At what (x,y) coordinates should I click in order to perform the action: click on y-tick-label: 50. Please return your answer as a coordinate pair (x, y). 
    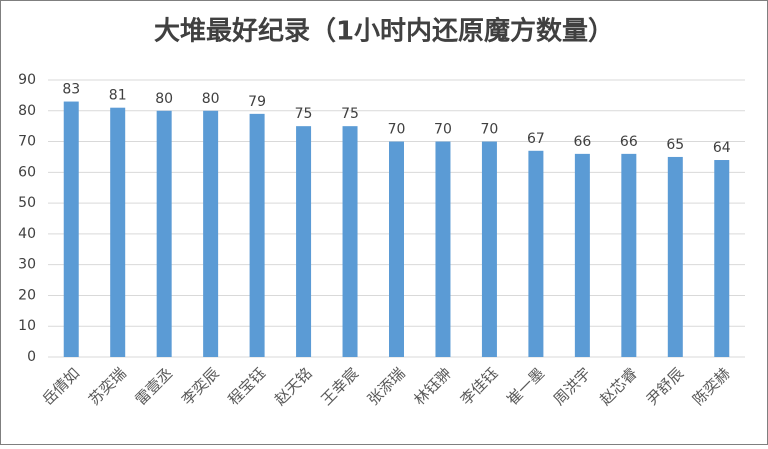
    Looking at the image, I should click on (27, 203).